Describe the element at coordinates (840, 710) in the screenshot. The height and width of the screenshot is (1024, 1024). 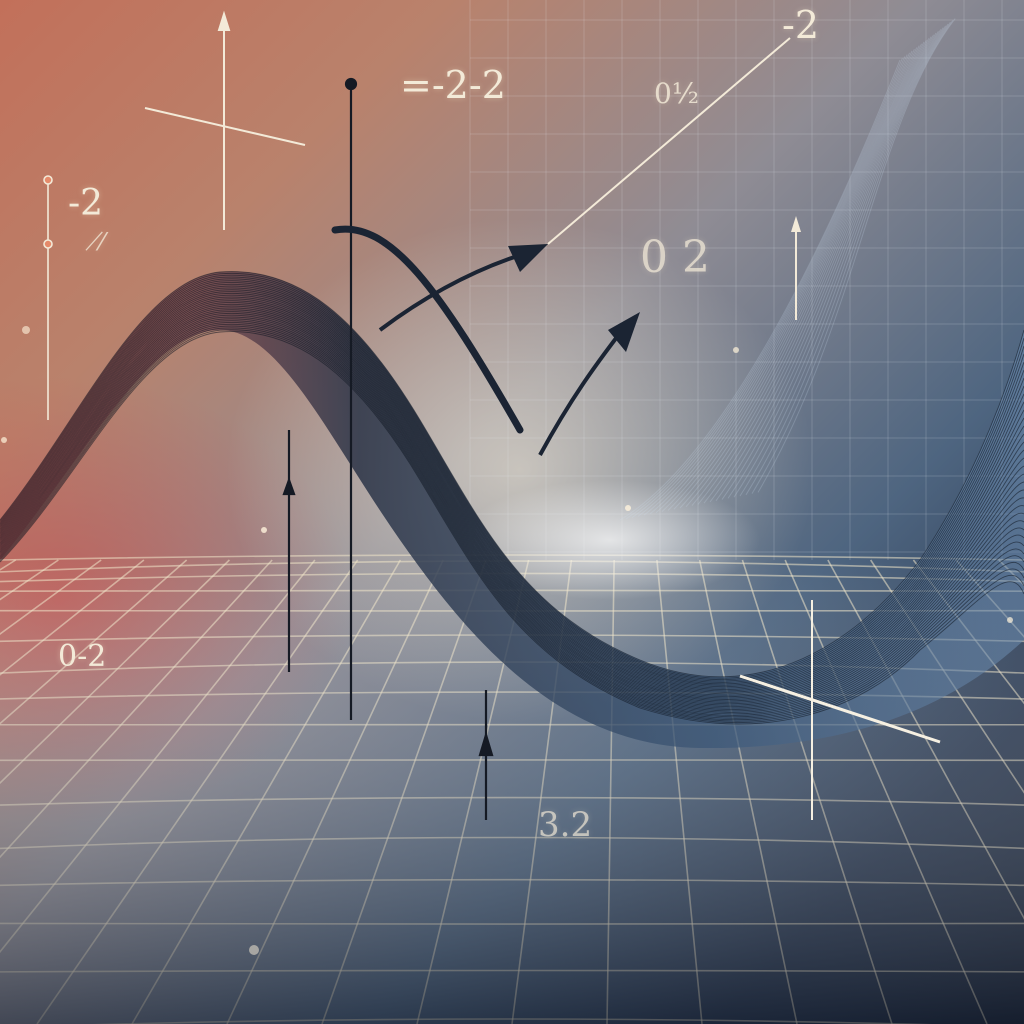
I see `lower-right-axis-cross` at that location.